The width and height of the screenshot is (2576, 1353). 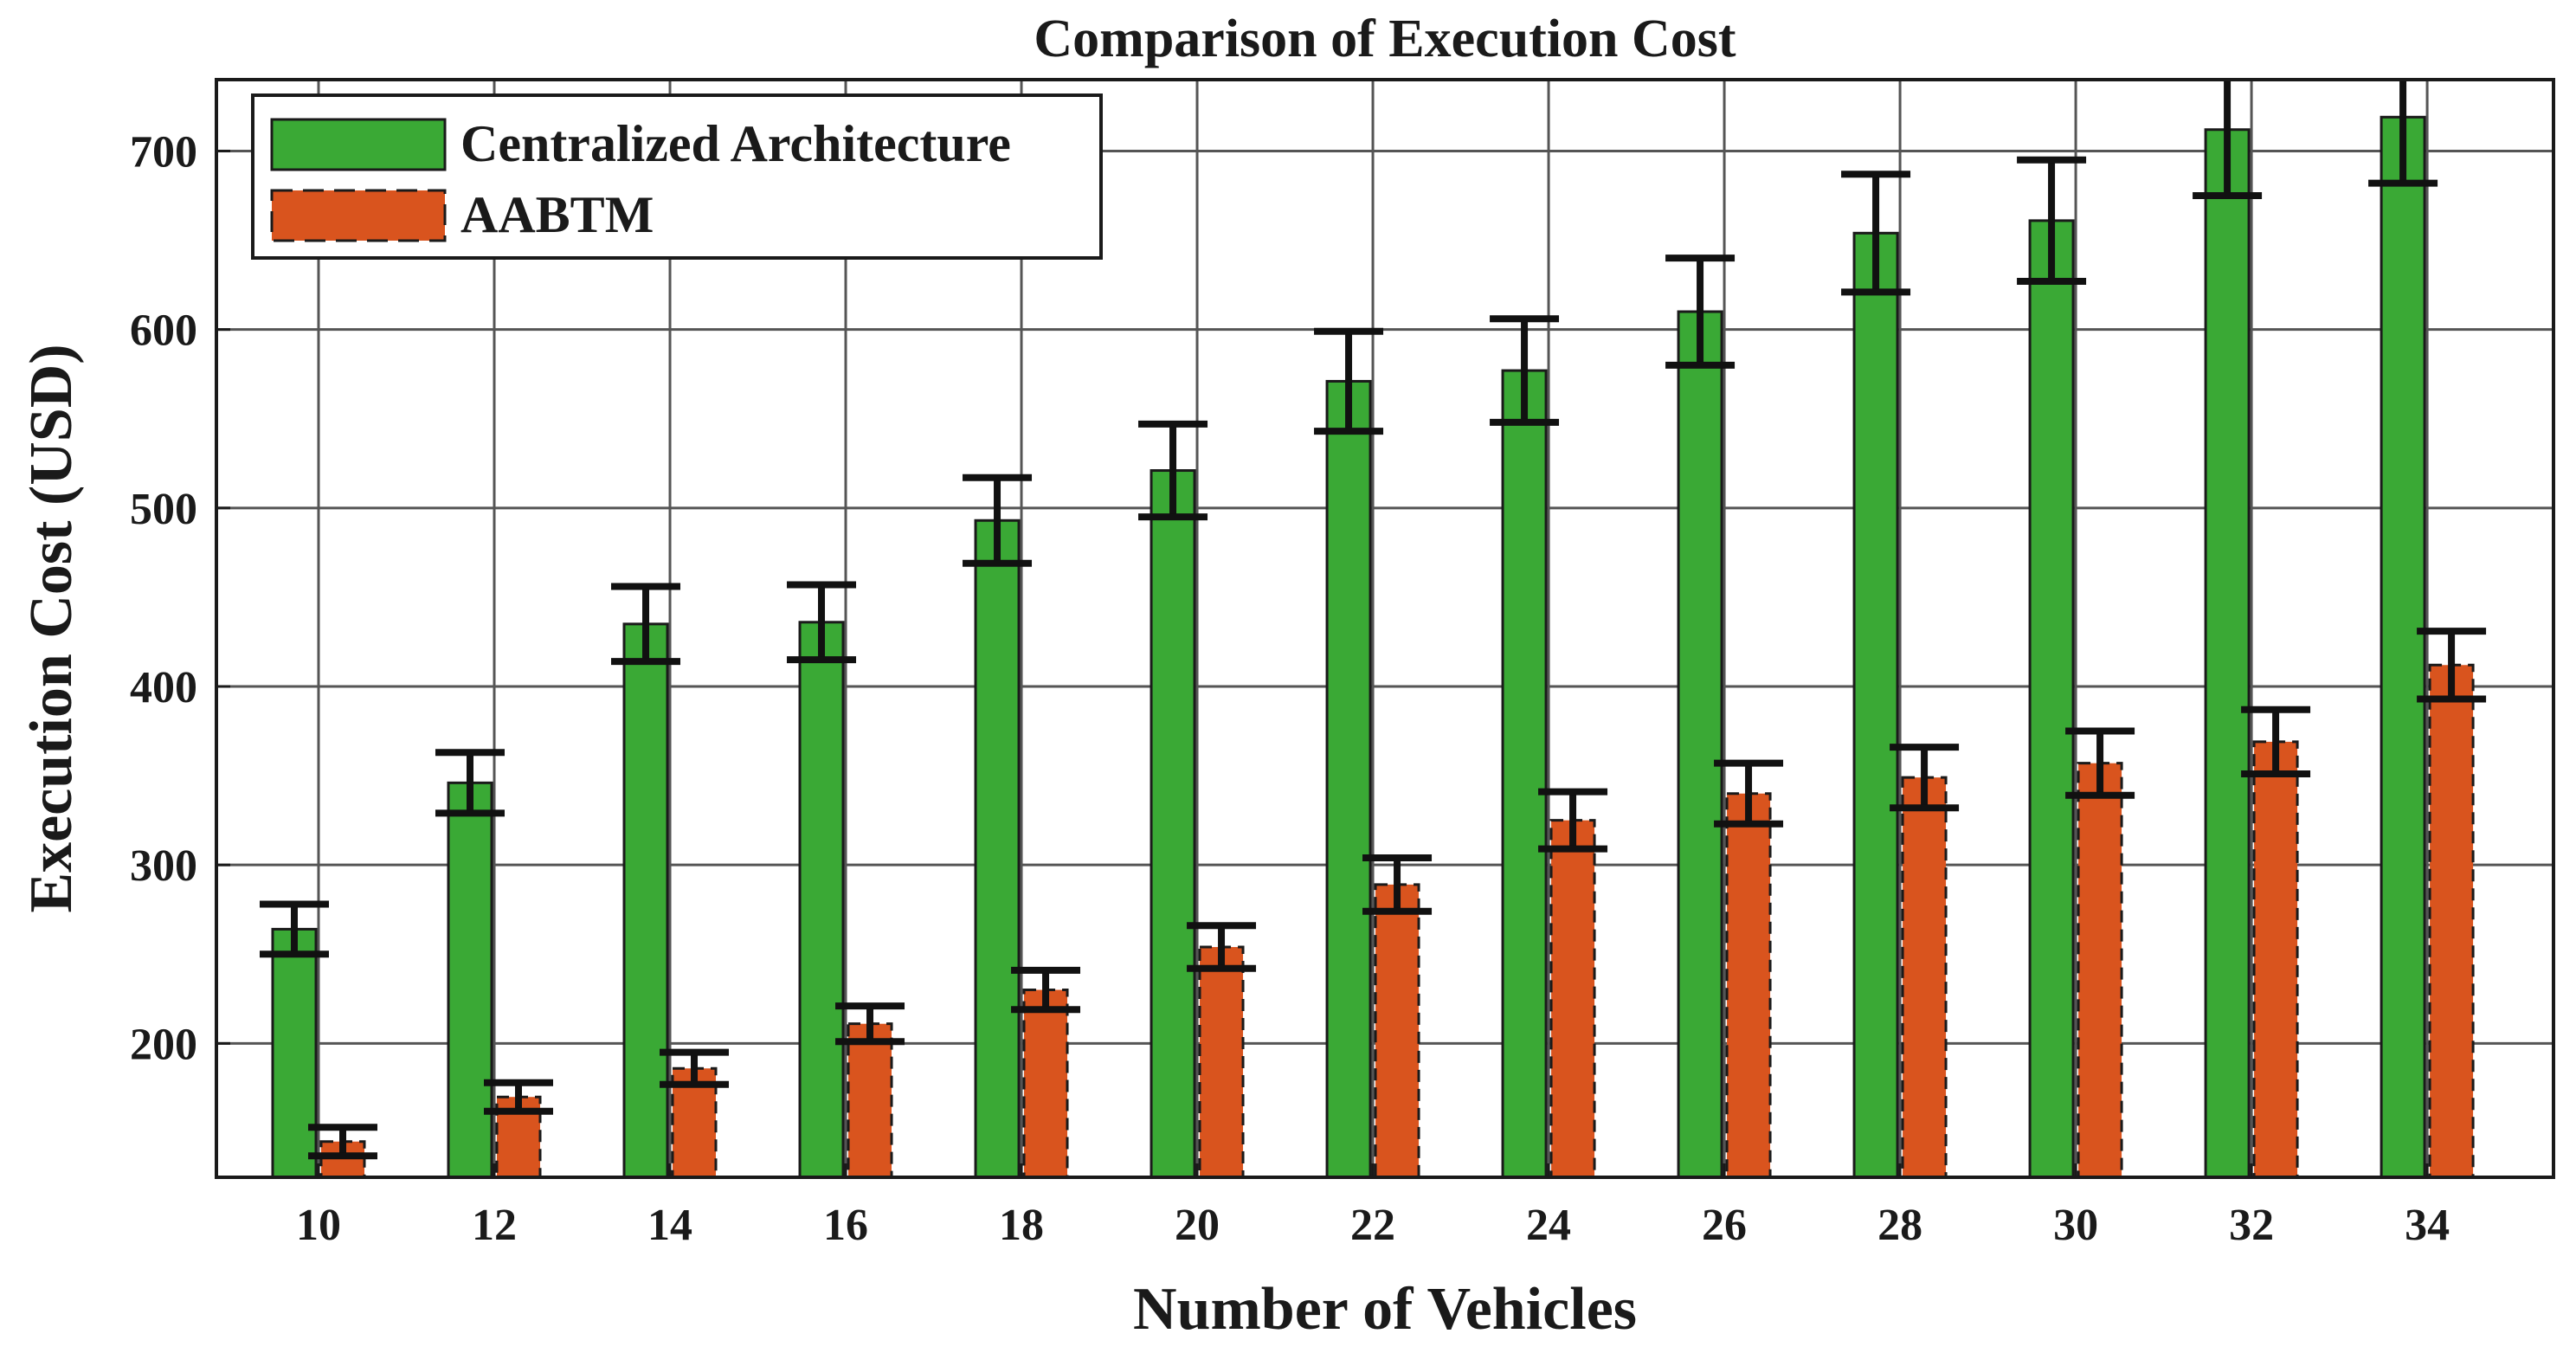 I want to click on y-tick-label: 700, so click(x=163, y=152).